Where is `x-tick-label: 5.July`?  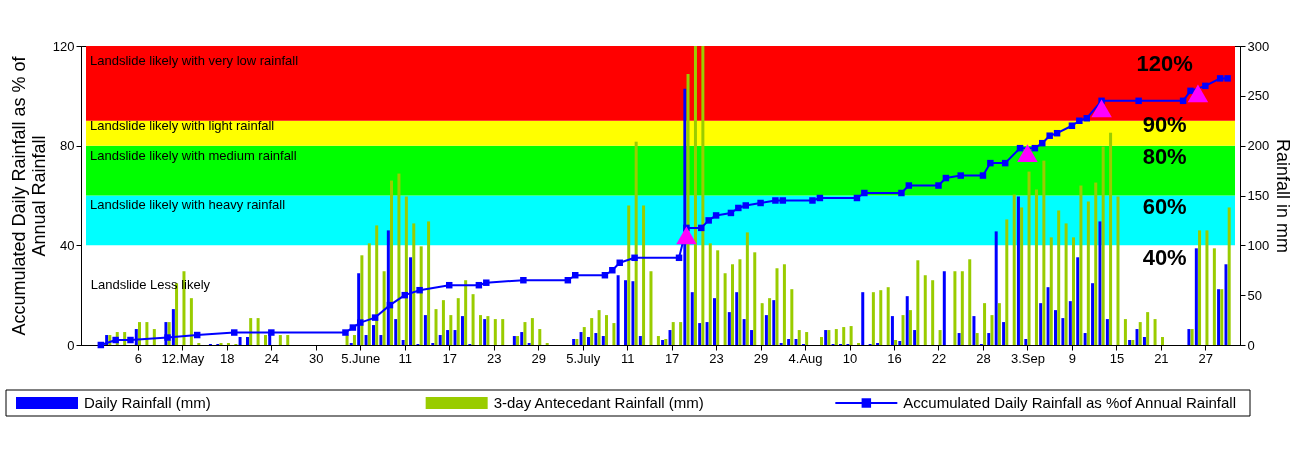 x-tick-label: 5.July is located at coordinates (583, 358).